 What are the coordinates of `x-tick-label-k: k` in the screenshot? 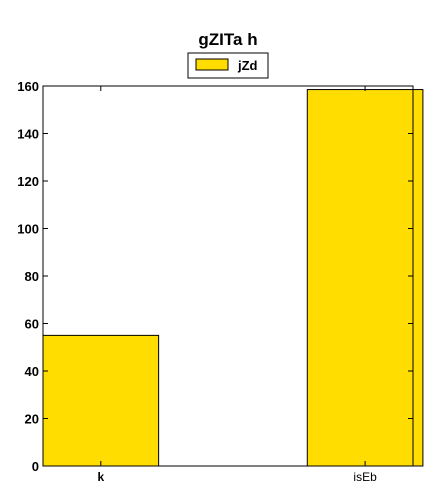 It's located at (100, 477).